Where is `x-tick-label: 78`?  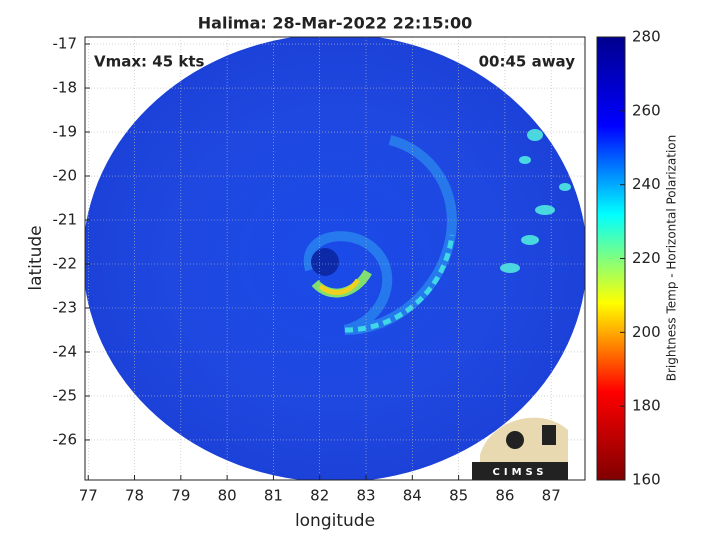 x-tick-label: 78 is located at coordinates (134, 496).